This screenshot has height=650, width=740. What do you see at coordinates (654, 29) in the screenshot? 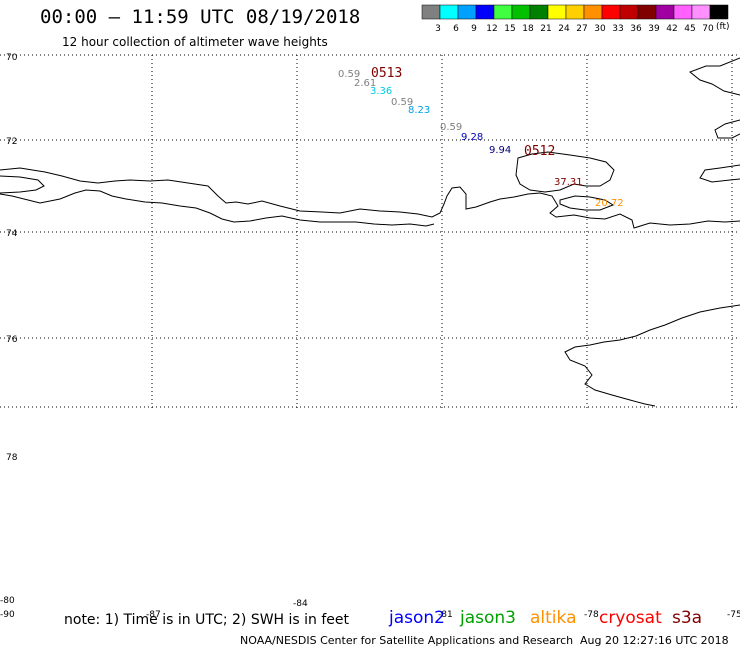
I see `legend-label: 39` at bounding box center [654, 29].